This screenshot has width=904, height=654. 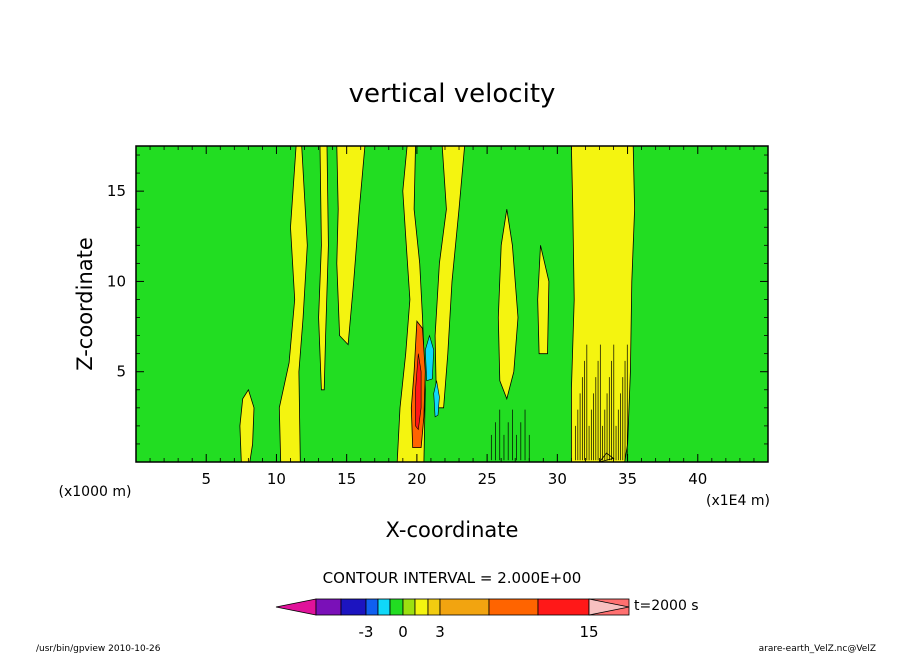 What do you see at coordinates (206, 479) in the screenshot?
I see `x-tick-label: 5` at bounding box center [206, 479].